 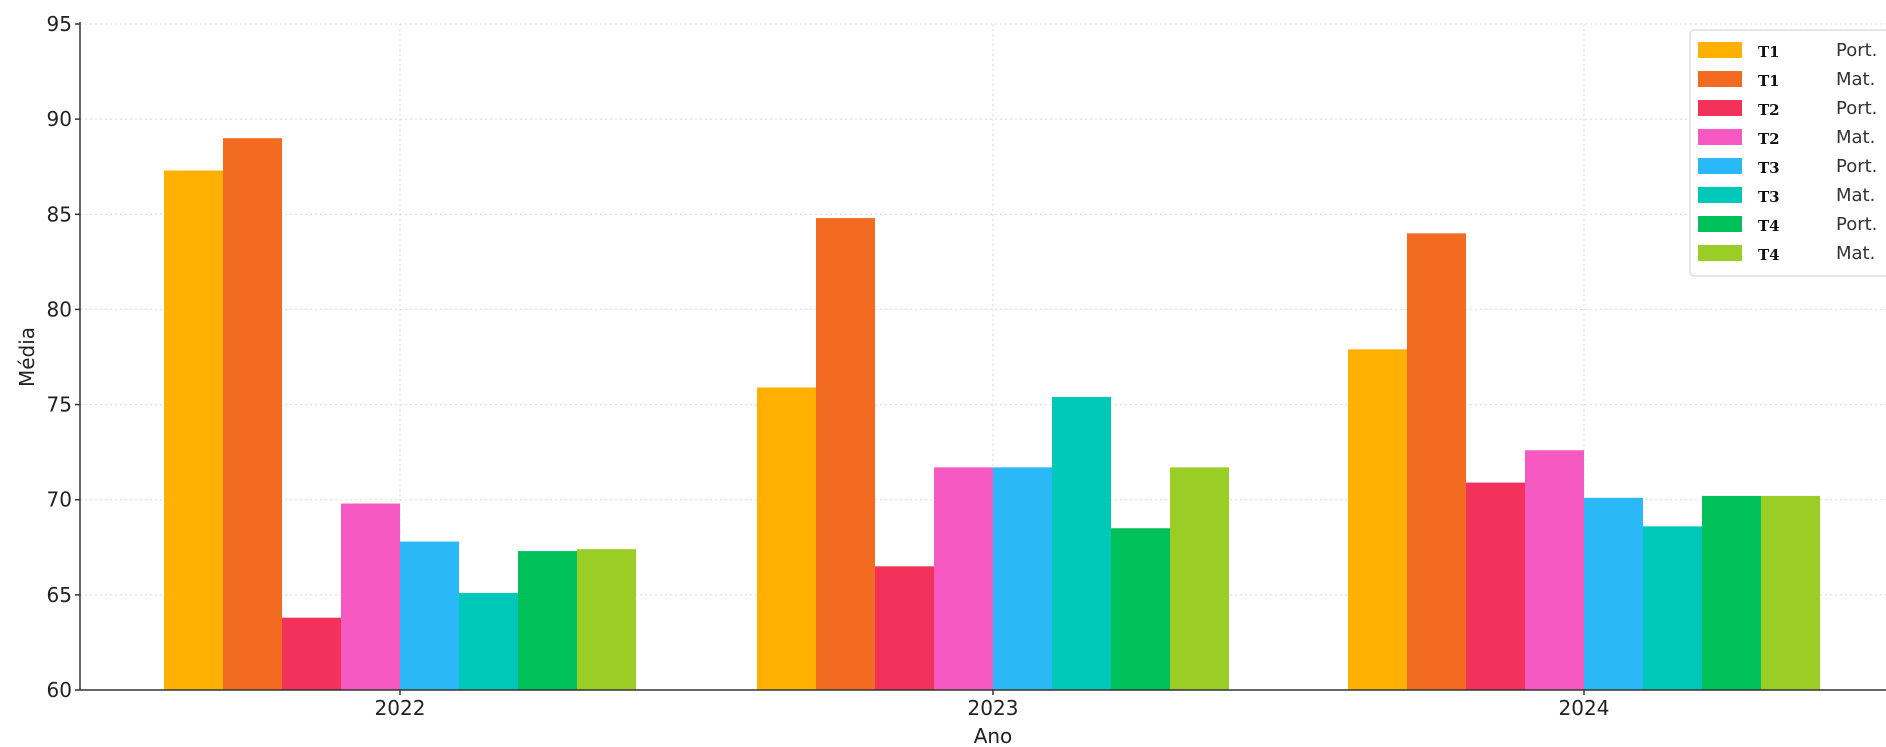 I want to click on y-tick-label: 75, so click(x=59, y=405).